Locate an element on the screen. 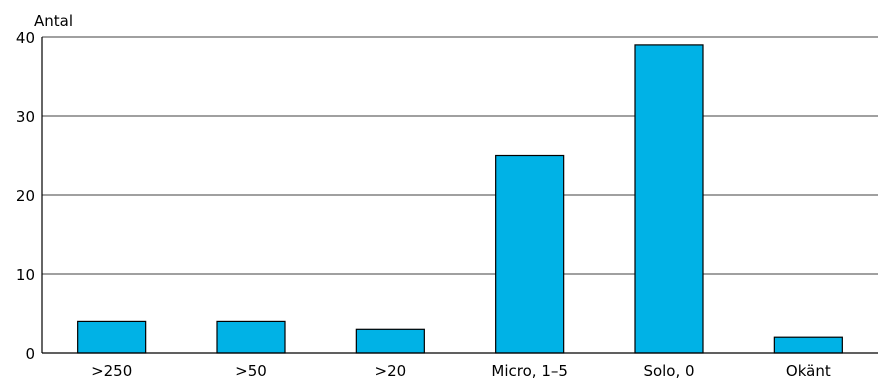  y-axis-title: Antal is located at coordinates (53, 21).